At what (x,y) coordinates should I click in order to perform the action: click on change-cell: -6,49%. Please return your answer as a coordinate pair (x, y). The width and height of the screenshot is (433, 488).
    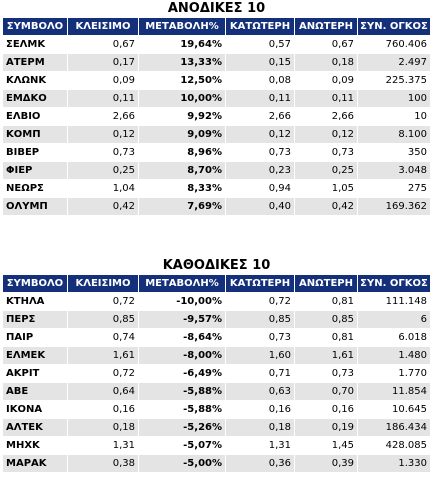
    Looking at the image, I should click on (182, 373).